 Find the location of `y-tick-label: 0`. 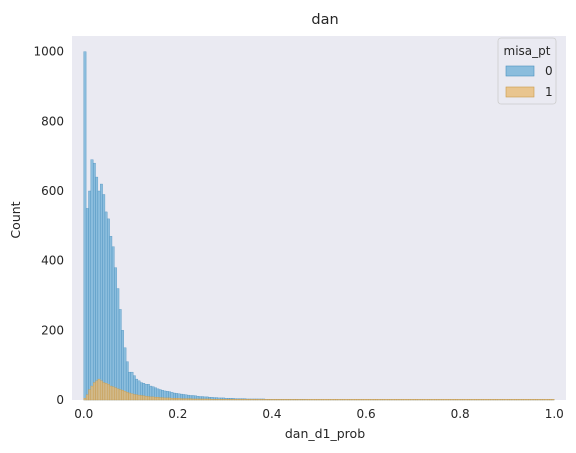

y-tick-label: 0 is located at coordinates (60, 400).